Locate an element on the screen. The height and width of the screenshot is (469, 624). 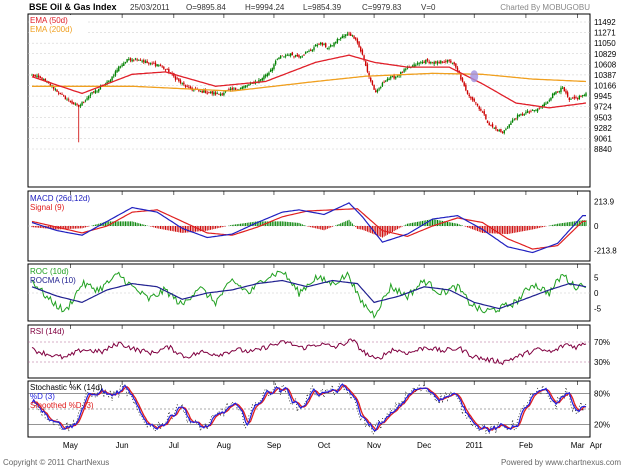
stochastic-chart: 80% 20% is located at coordinates (319, 408).